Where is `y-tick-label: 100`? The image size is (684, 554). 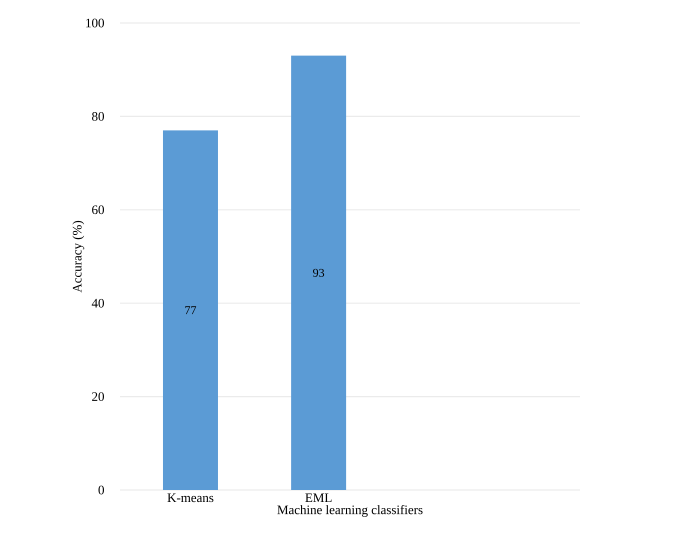
y-tick-label: 100 is located at coordinates (95, 23).